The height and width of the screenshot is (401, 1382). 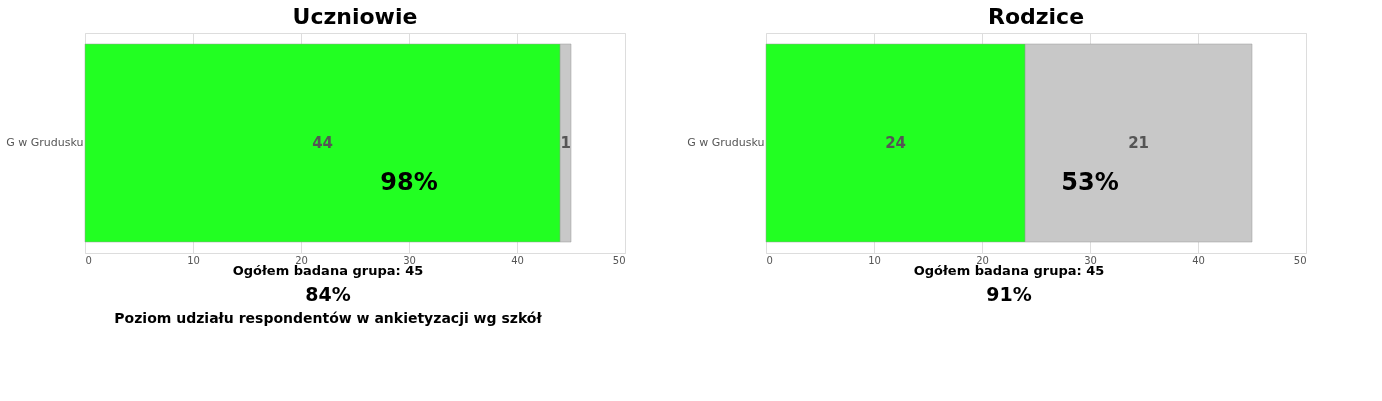 I want to click on text: Poziom udziału respondentów w ankietyzacji wg szkół, so click(x=328, y=318).